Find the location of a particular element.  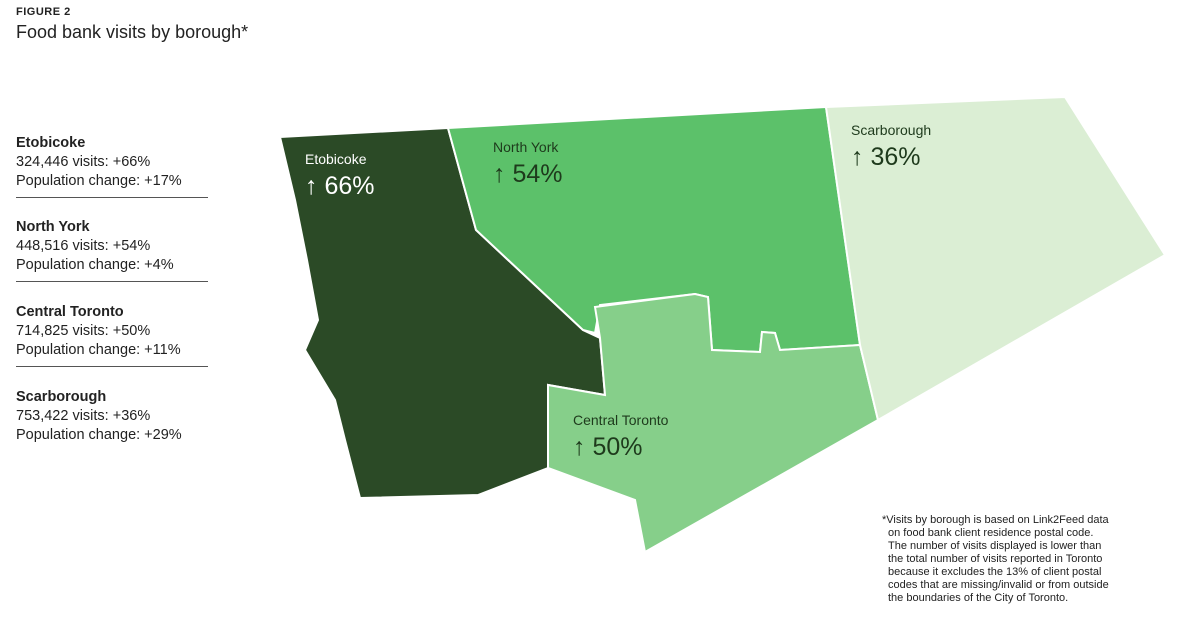

figure-label: FIGURE 2 is located at coordinates (43, 12).